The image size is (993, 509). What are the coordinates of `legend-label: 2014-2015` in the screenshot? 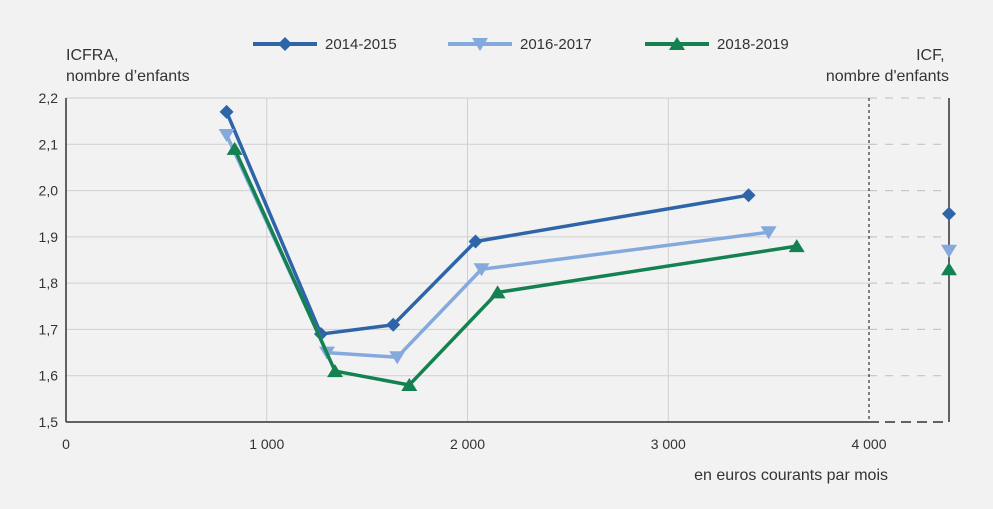 It's located at (361, 44).